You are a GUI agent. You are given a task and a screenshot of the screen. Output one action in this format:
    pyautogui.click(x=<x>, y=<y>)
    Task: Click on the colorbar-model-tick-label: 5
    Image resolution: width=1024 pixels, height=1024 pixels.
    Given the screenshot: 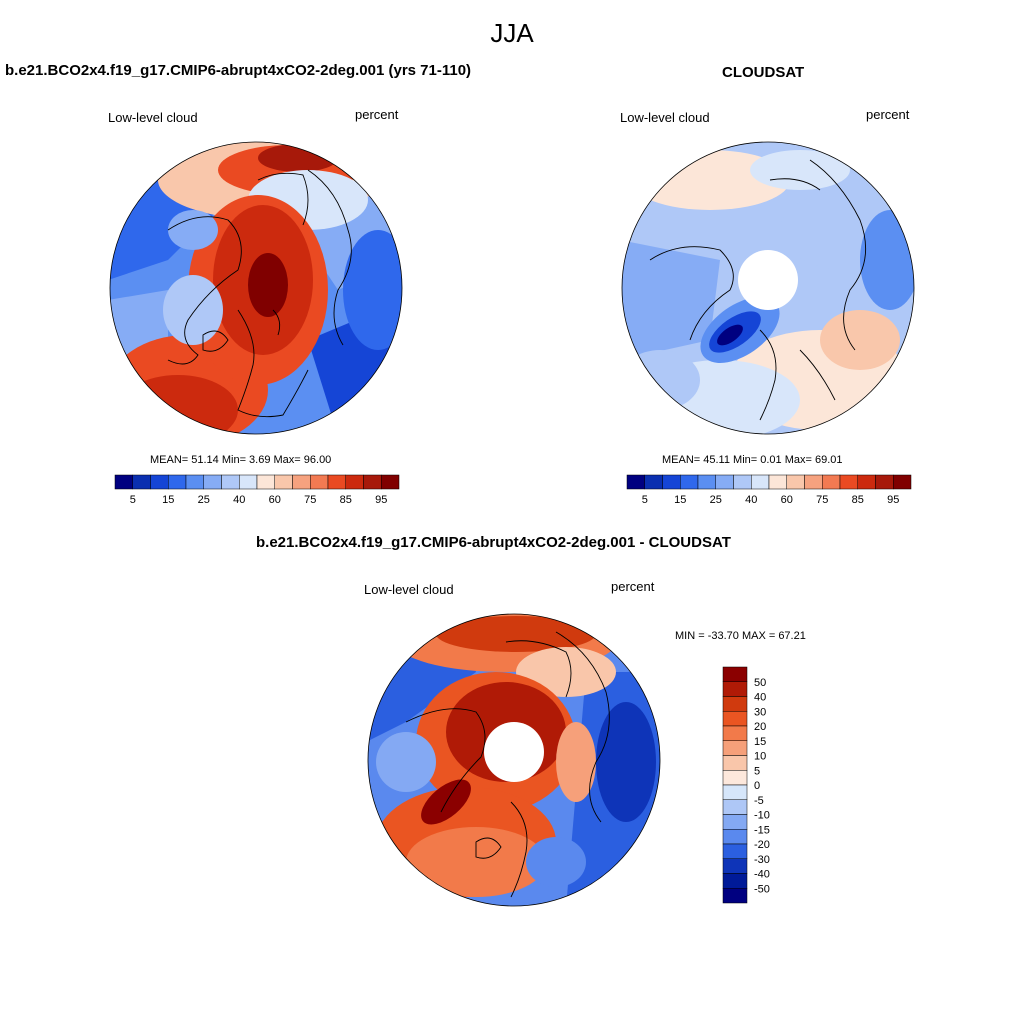 What is the action you would take?
    pyautogui.click(x=133, y=500)
    